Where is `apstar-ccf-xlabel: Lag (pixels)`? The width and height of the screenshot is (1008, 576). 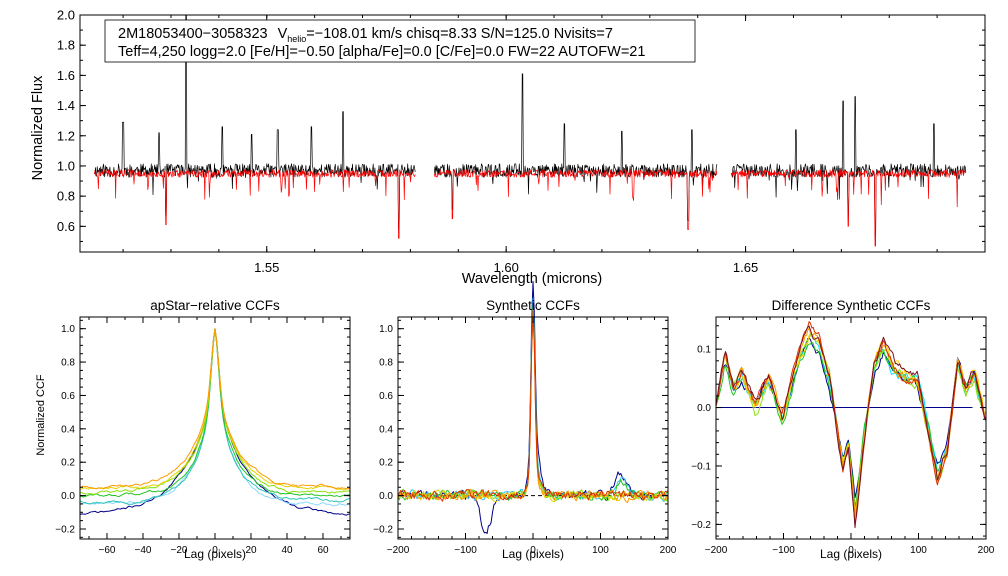 apstar-ccf-xlabel: Lag (pixels) is located at coordinates (215, 554).